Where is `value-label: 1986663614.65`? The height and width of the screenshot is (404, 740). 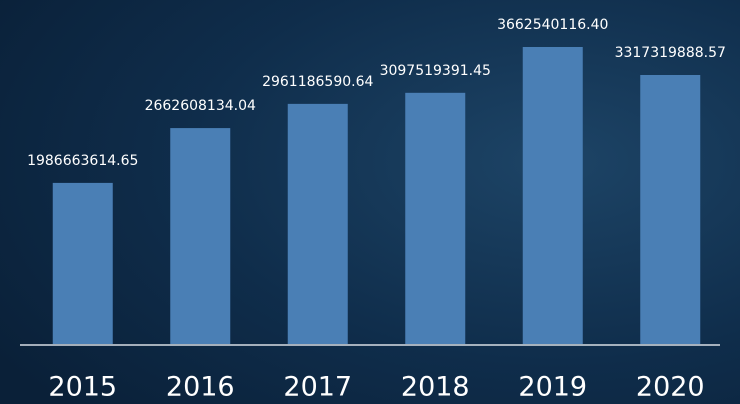 value-label: 1986663614.65 is located at coordinates (82, 161).